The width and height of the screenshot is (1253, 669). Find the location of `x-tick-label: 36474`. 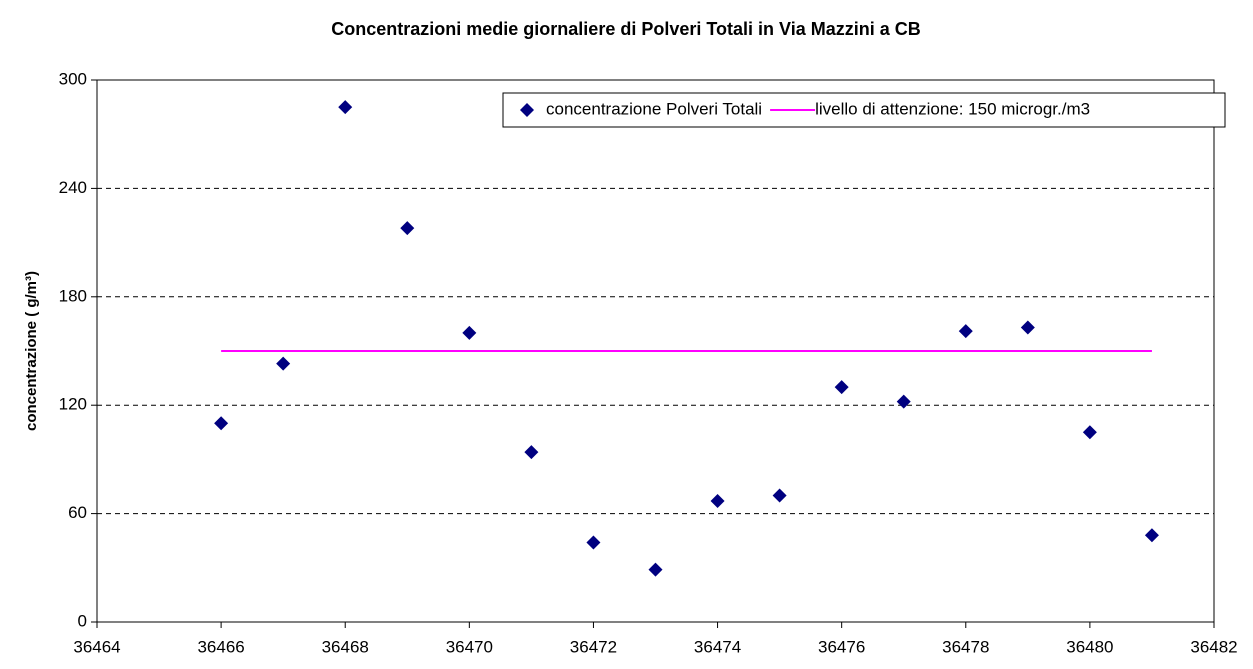

x-tick-label: 36474 is located at coordinates (717, 646).